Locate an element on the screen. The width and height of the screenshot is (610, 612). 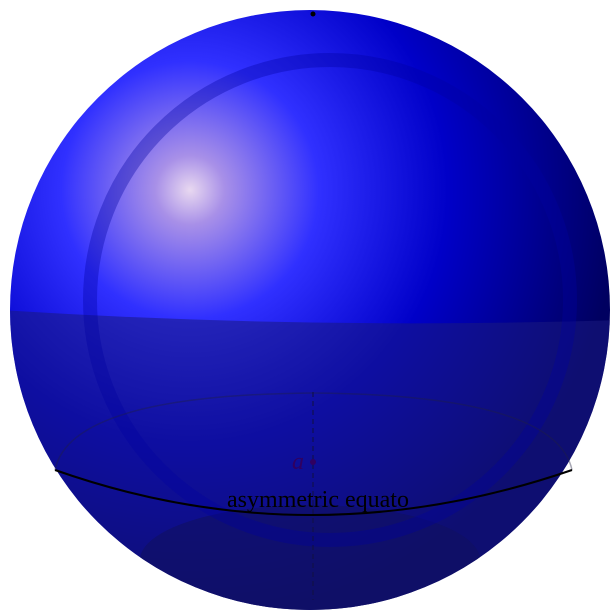
bottom-shade is located at coordinates (310, 557).